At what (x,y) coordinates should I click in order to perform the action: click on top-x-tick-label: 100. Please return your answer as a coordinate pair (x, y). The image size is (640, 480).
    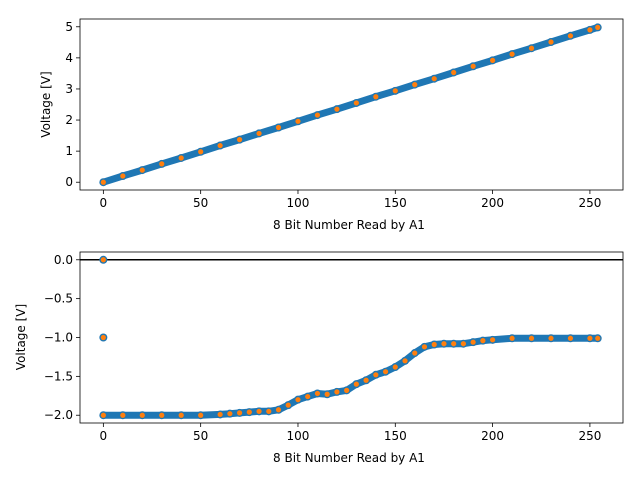
    Looking at the image, I should click on (298, 203).